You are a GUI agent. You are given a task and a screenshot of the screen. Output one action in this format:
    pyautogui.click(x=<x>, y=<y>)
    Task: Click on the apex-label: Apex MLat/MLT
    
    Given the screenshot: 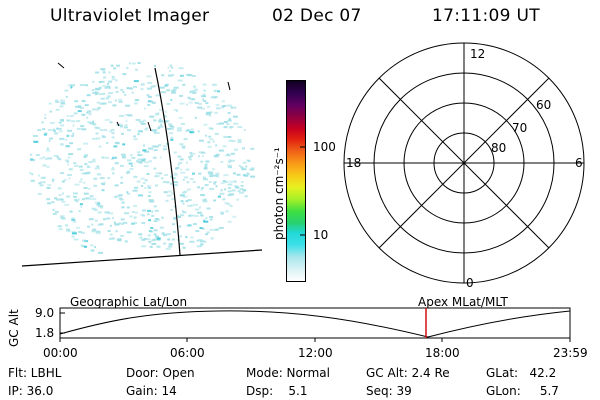 What is the action you would take?
    pyautogui.click(x=463, y=302)
    